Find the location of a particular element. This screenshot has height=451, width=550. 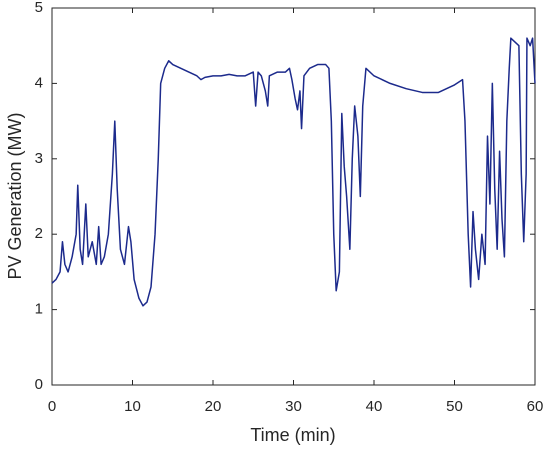

x-tick-label: 10 is located at coordinates (132, 406).